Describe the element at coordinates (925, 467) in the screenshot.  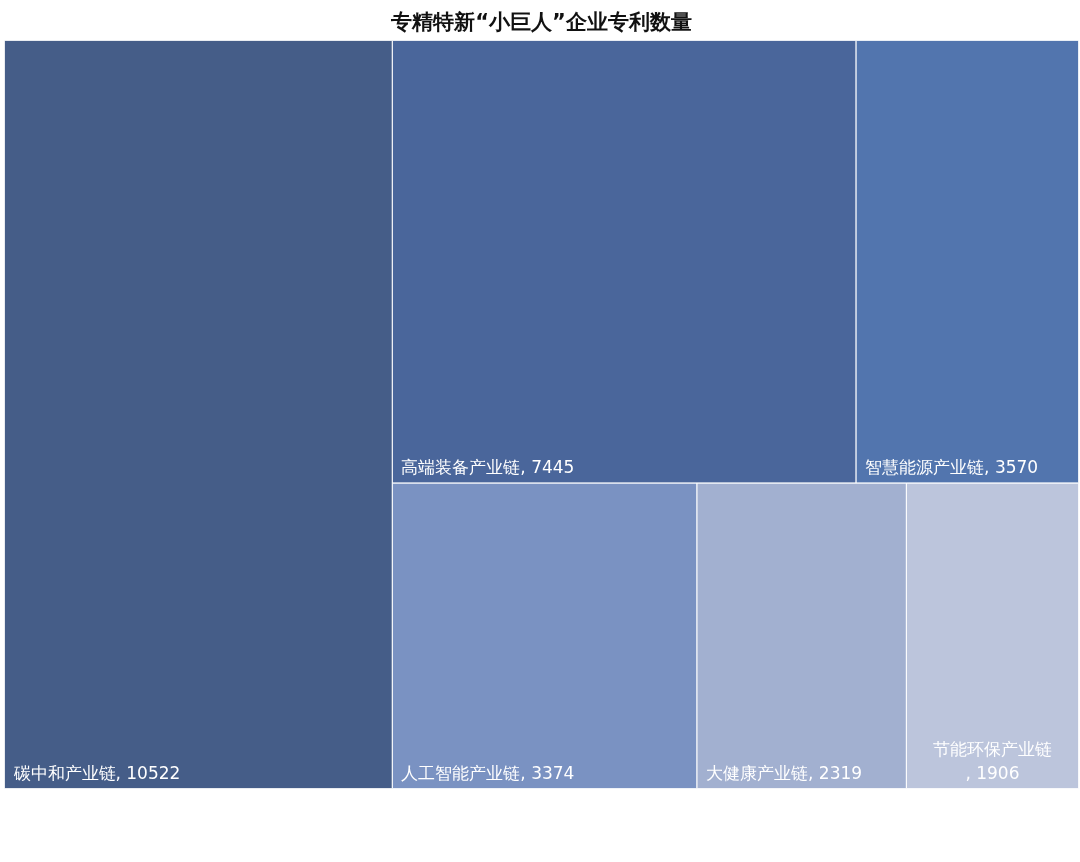
I see `category-label: 智慧能源产业链` at that location.